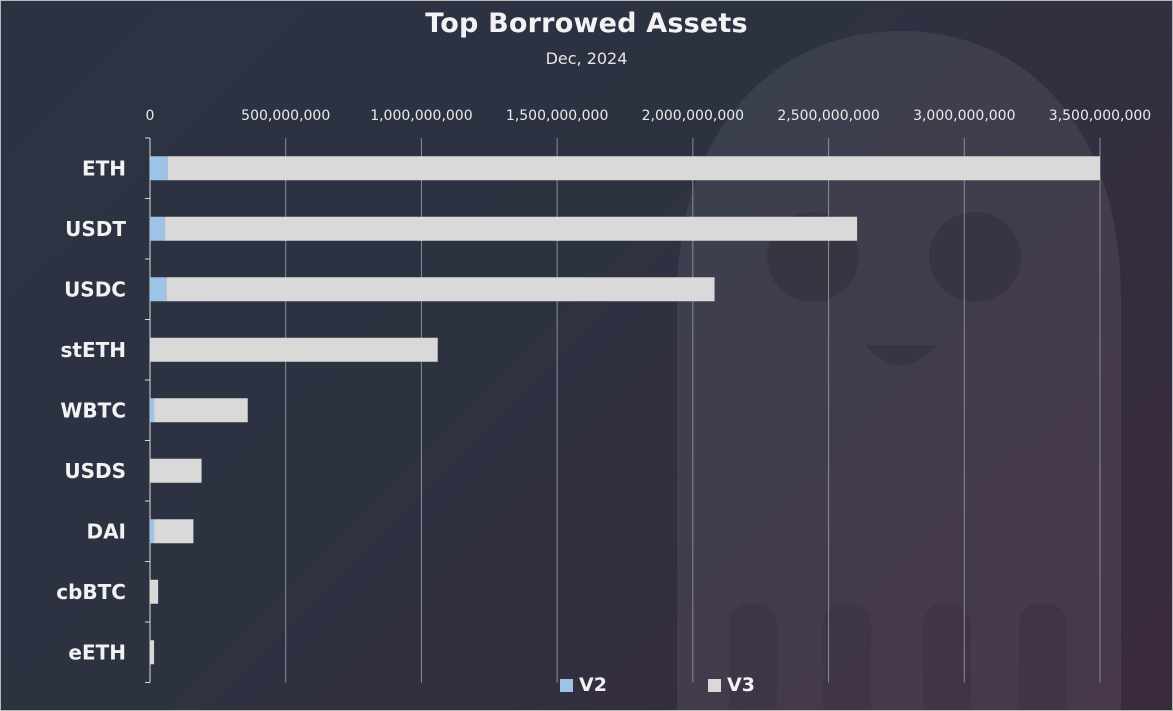  I want to click on bar-eth-v3, so click(634, 168).